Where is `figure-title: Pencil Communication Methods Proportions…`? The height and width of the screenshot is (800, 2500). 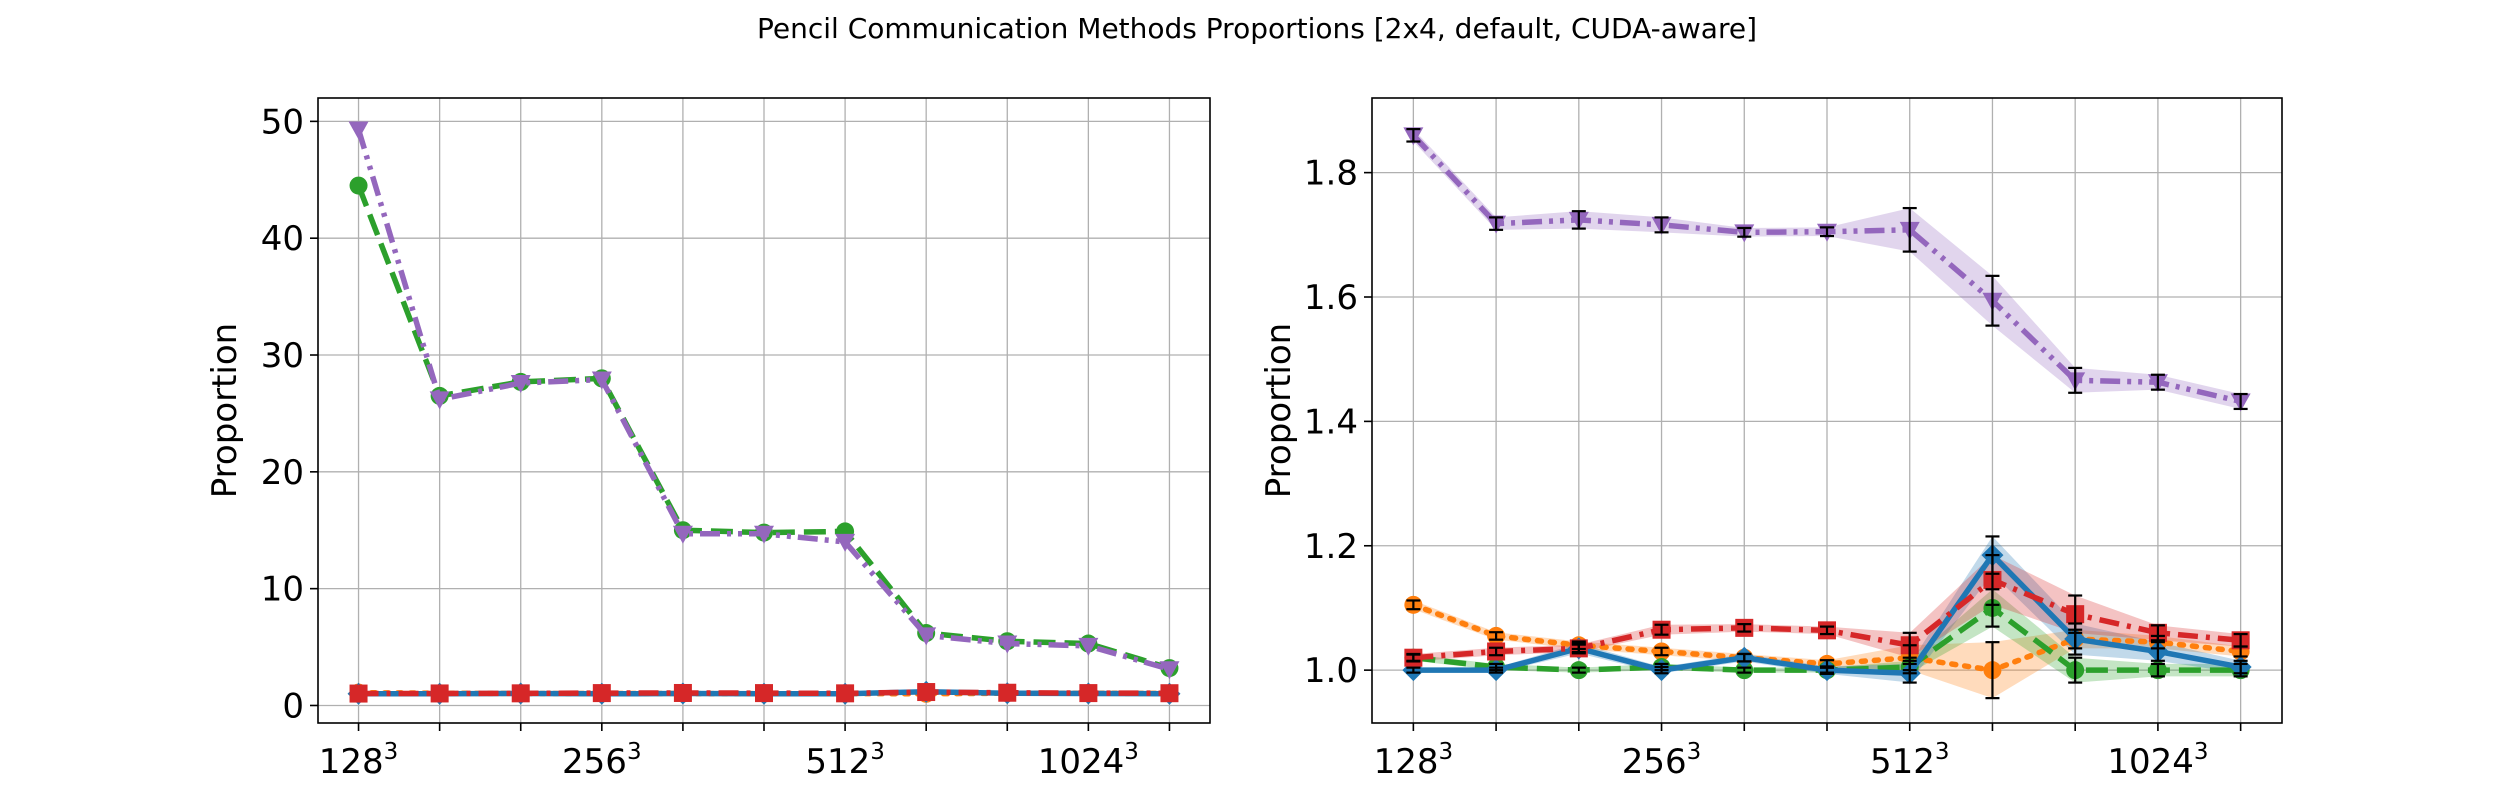
figure-title: Pencil Communication Methods Proportions… is located at coordinates (1257, 28).